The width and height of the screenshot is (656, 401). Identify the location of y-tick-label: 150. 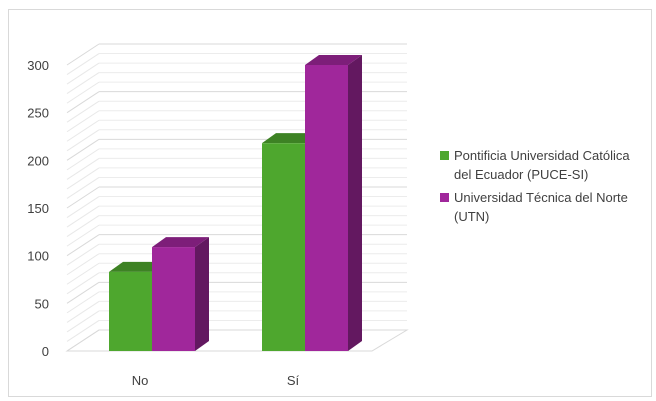
(38, 208).